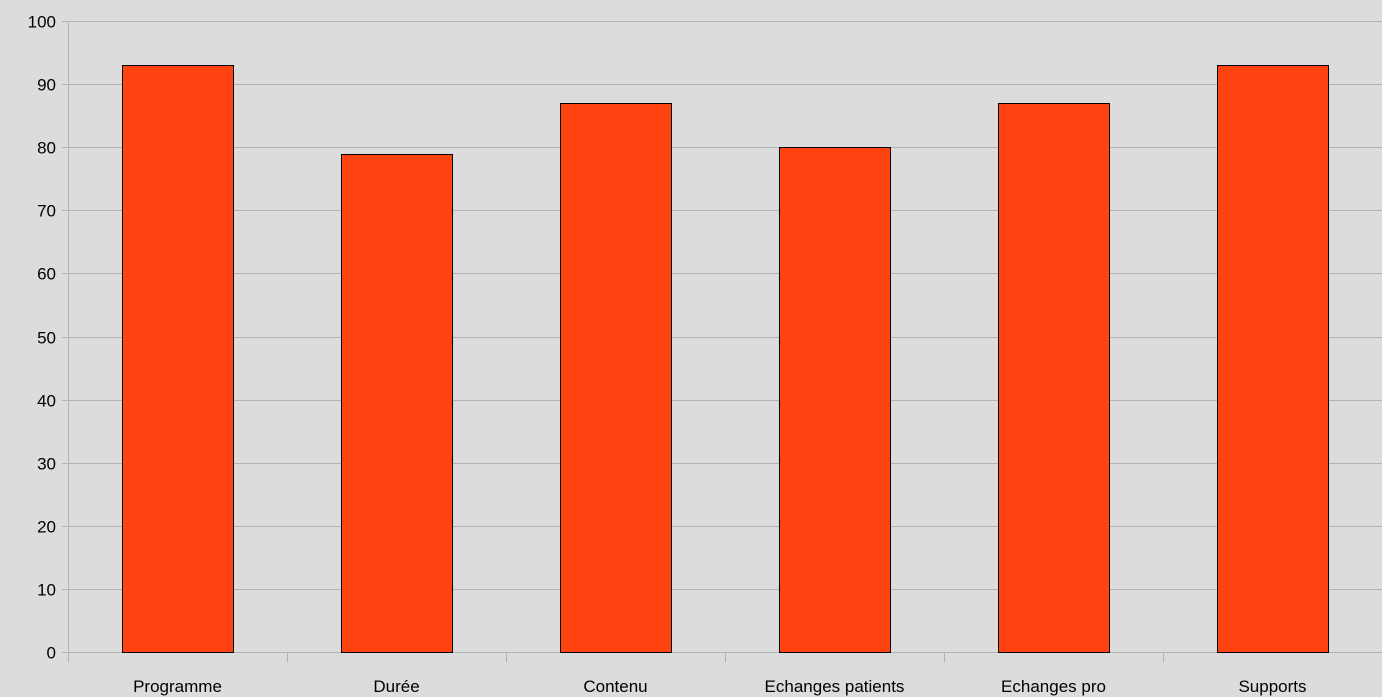 The width and height of the screenshot is (1382, 697). Describe the element at coordinates (42, 22) in the screenshot. I see `y-tick-label: 100` at that location.